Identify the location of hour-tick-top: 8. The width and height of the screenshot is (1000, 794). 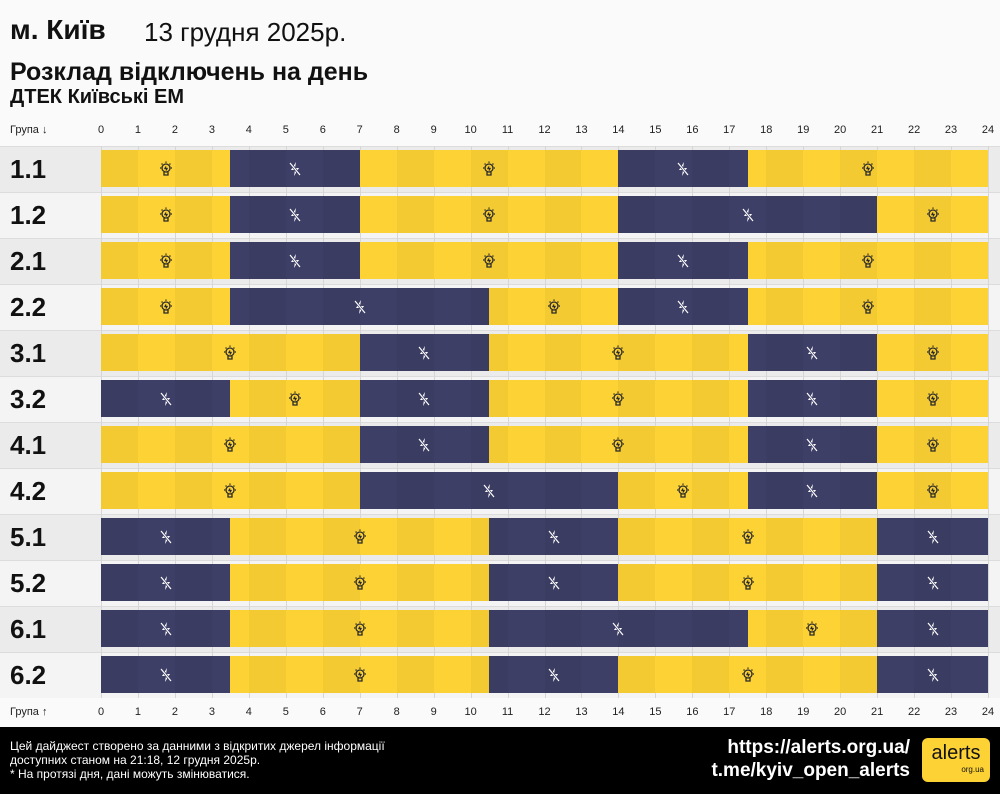
(396, 130).